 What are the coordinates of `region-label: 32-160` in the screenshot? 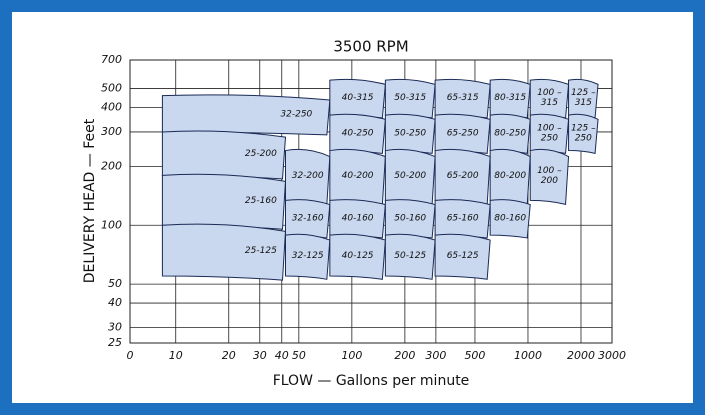 It's located at (308, 218).